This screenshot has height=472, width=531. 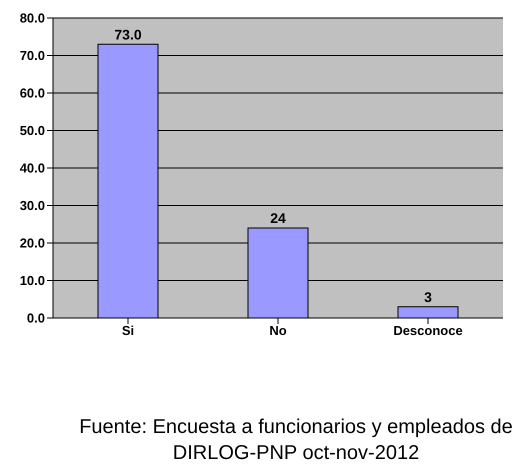 I want to click on y-tick-label: 70.0, so click(x=32, y=56).